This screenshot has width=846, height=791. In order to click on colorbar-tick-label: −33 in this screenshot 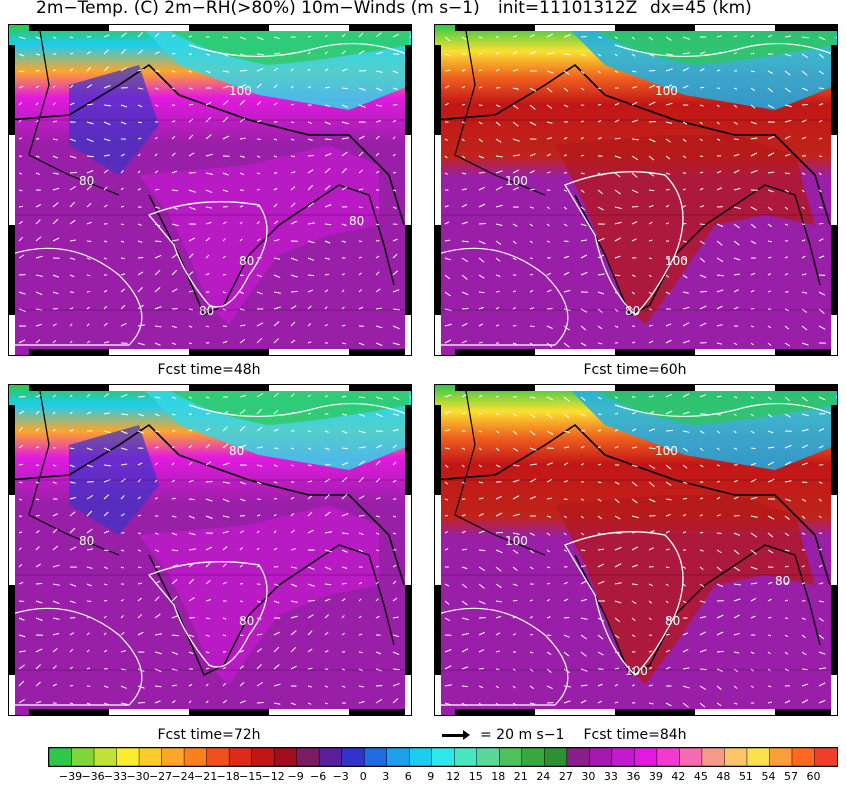, I will do `click(115, 776)`.